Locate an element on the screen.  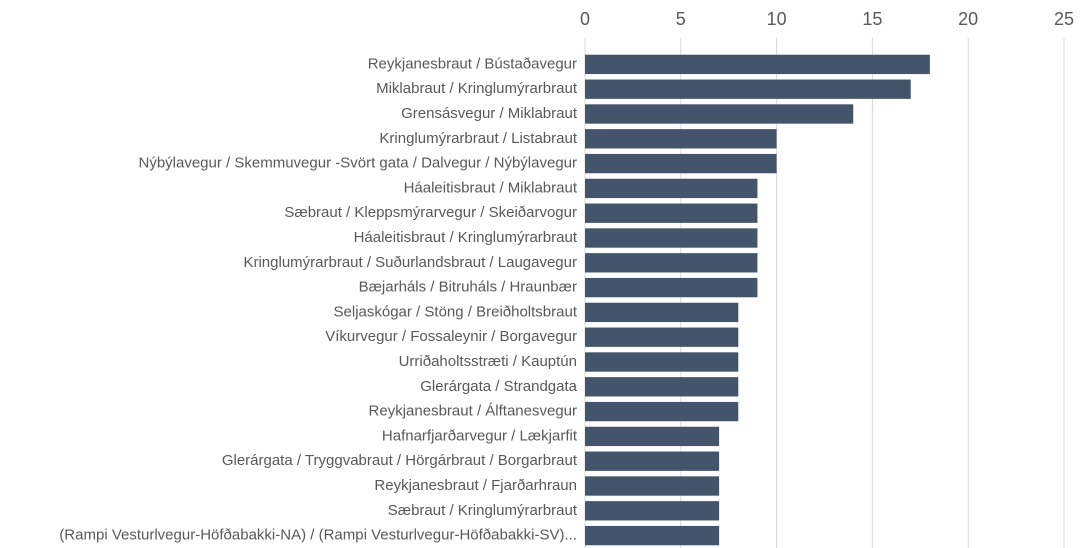
x-tick-label: 15 is located at coordinates (872, 19).